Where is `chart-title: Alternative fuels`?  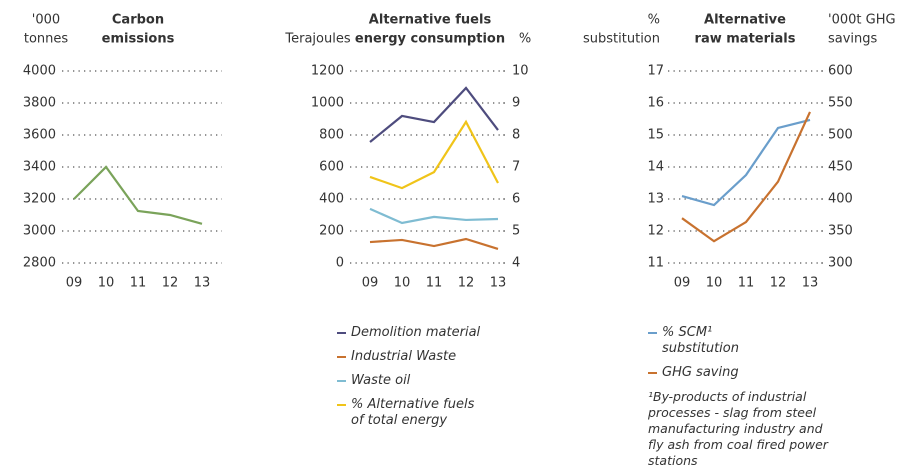
chart-title: Alternative fuels is located at coordinates (430, 20).